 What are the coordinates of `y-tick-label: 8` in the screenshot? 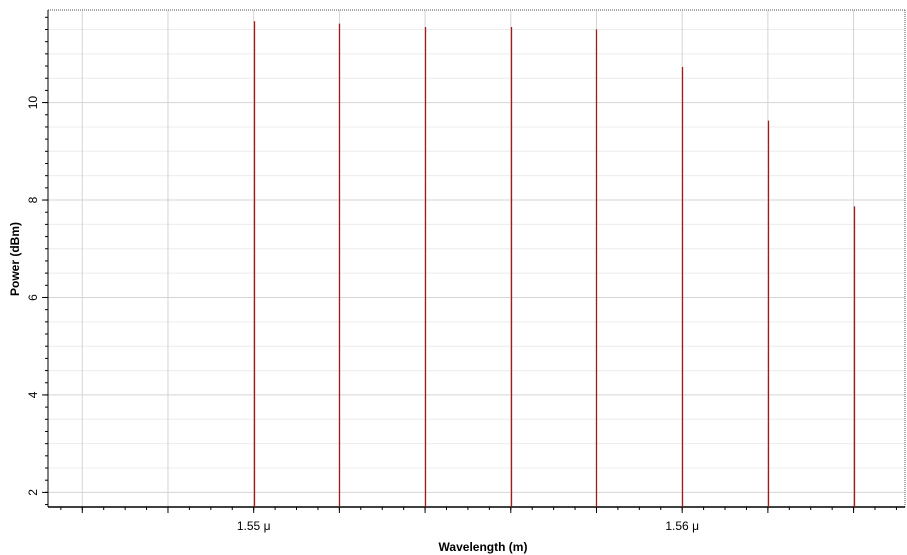 It's located at (33, 199).